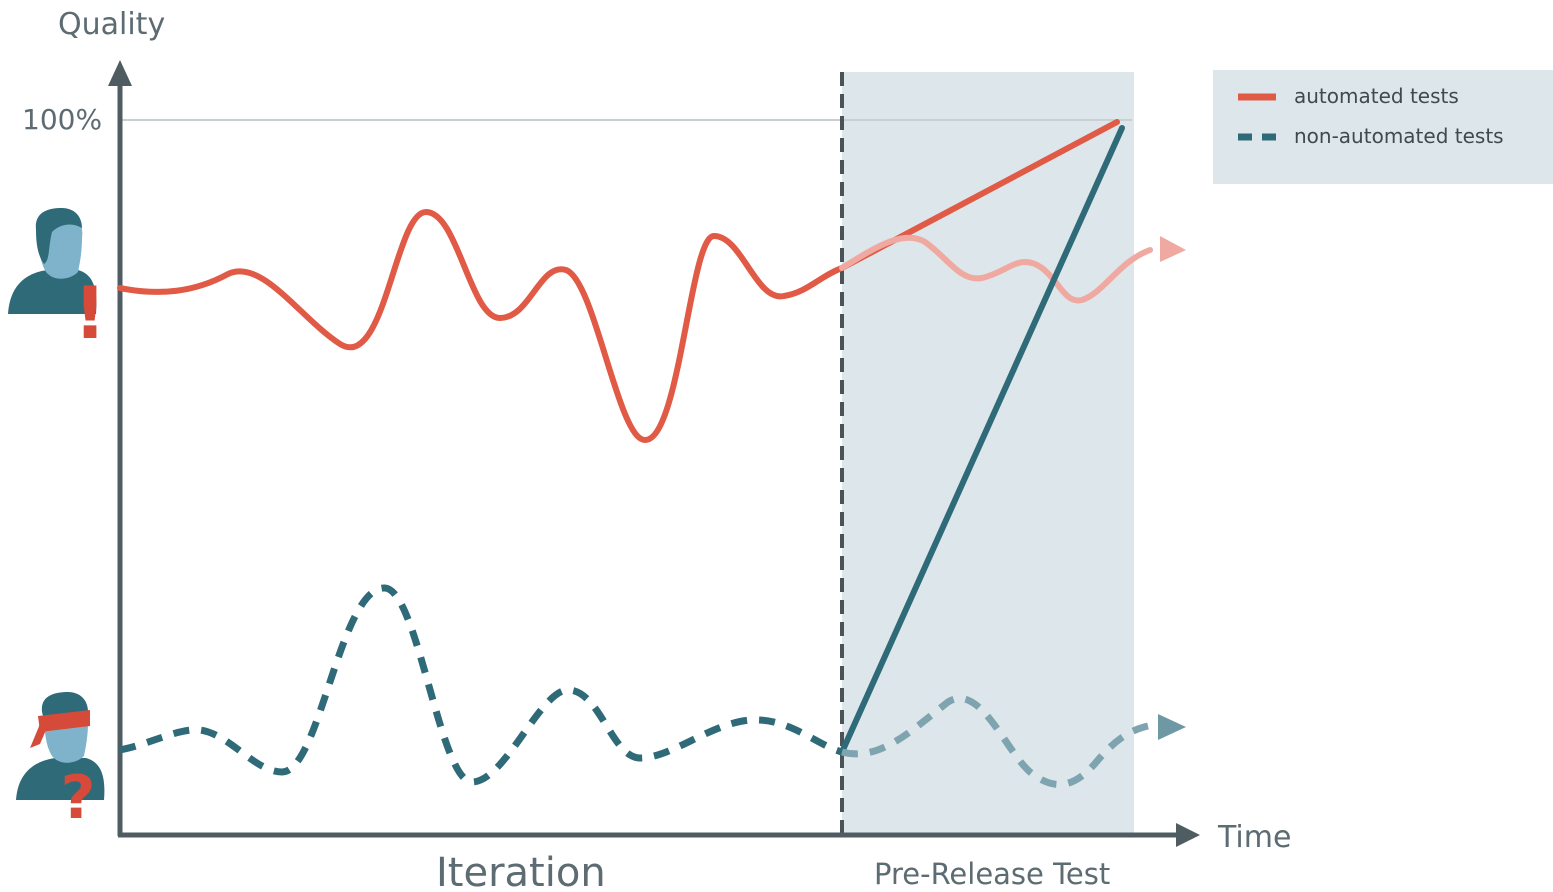 The height and width of the screenshot is (892, 1553). I want to click on legend-box, so click(1383, 127).